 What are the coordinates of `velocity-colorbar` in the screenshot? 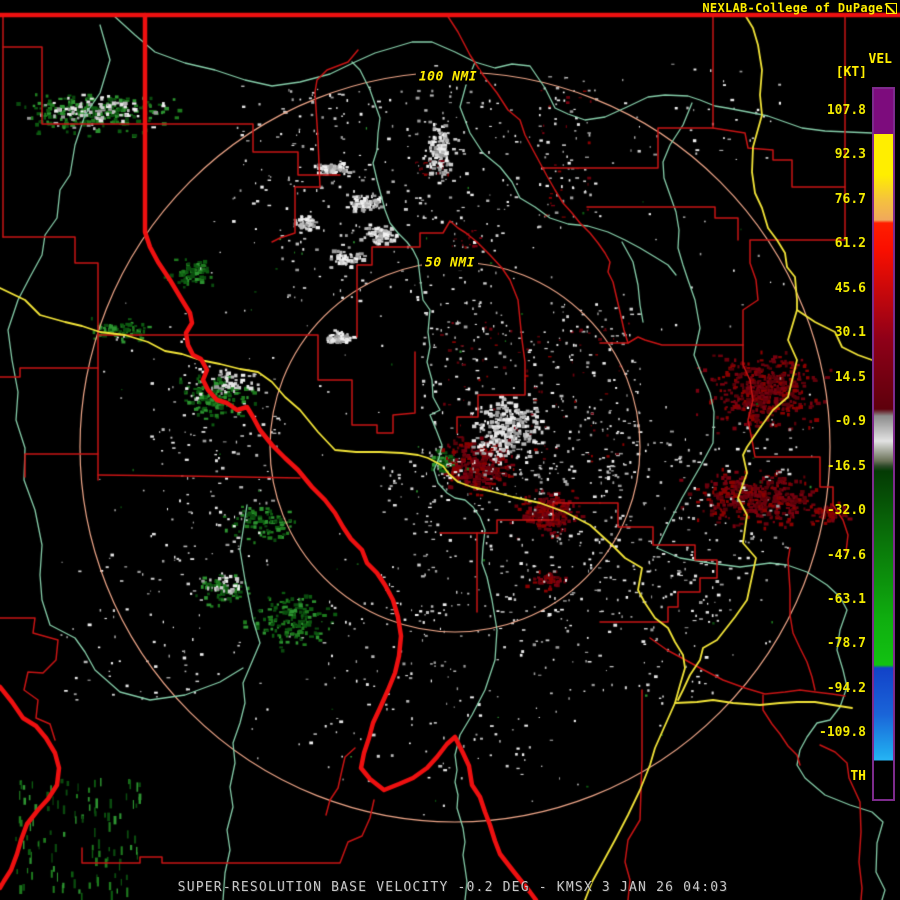 It's located at (883, 444).